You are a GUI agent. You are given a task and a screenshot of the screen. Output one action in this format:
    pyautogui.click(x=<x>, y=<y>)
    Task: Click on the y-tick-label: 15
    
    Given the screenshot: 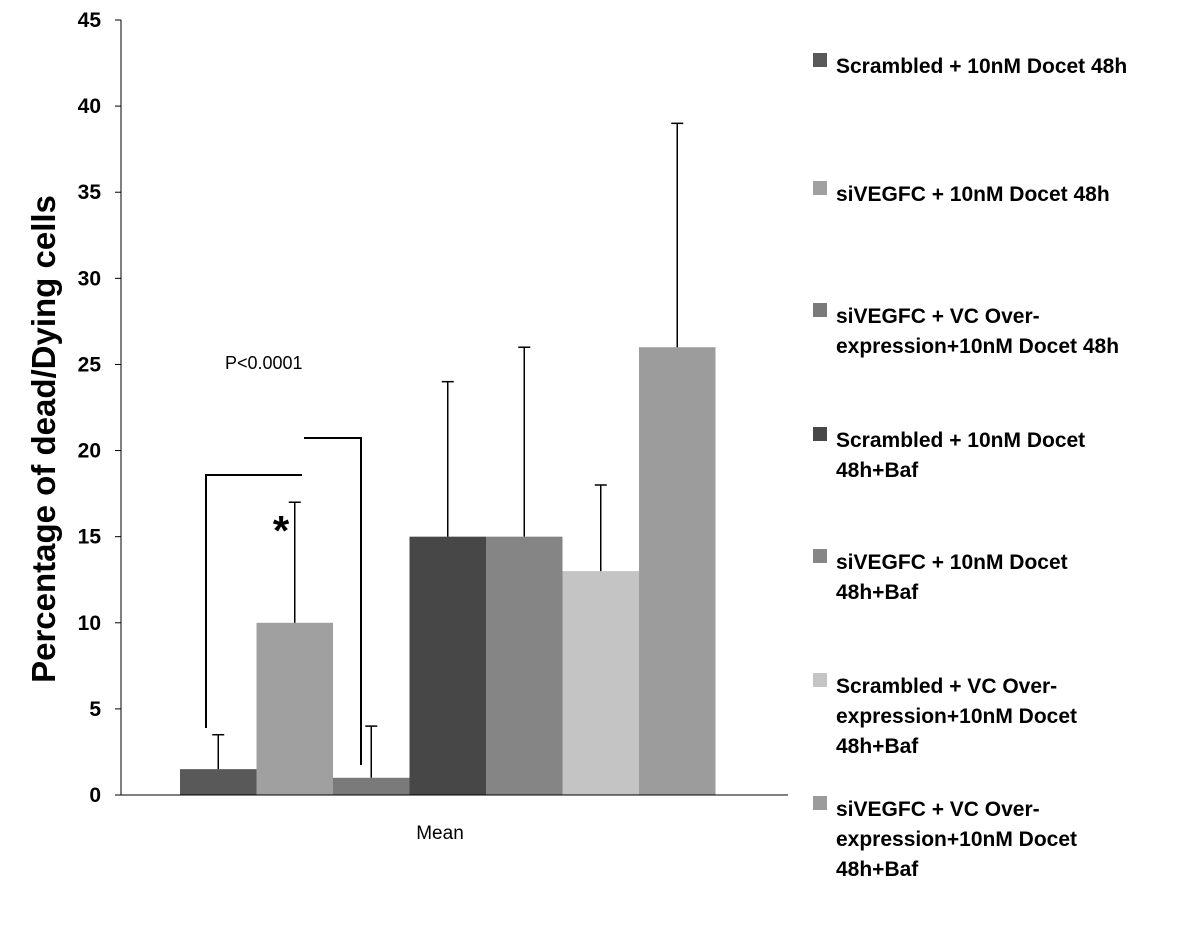 What is the action you would take?
    pyautogui.click(x=90, y=537)
    